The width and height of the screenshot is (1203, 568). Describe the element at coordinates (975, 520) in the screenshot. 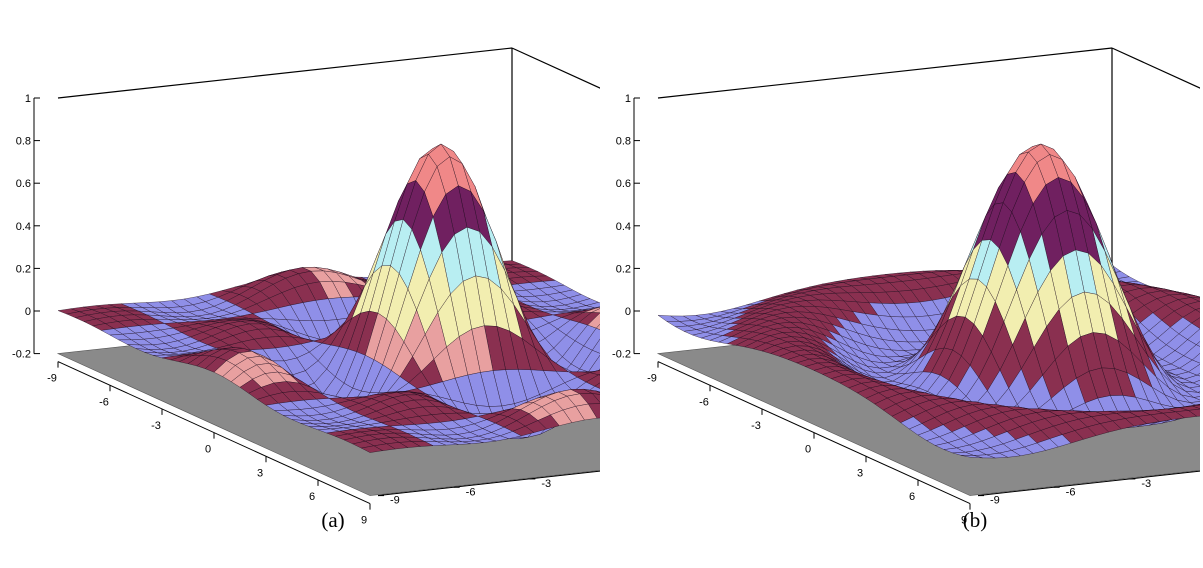

I see `caption-b: (b)` at that location.